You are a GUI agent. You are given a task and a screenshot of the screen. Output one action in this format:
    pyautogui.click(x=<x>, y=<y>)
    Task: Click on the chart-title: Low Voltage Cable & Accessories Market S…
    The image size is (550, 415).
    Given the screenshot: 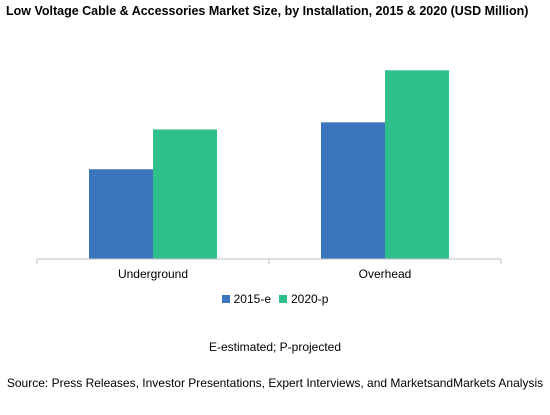 What is the action you would take?
    pyautogui.click(x=267, y=11)
    